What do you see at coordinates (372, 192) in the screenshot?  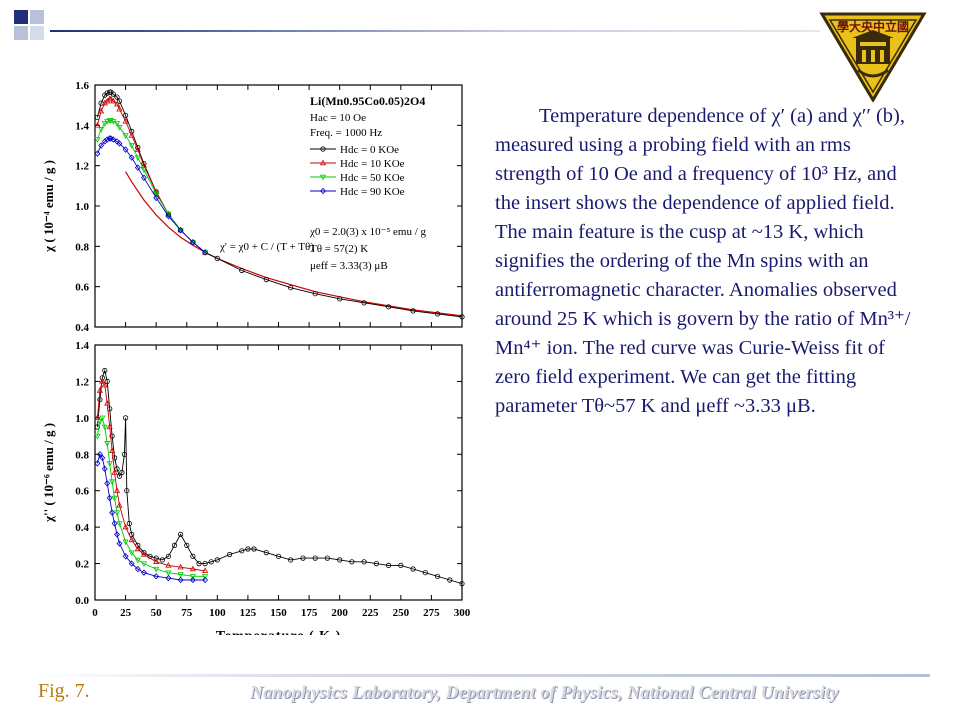 I see `legend-entry: Hdc = 90 KOe` at bounding box center [372, 192].